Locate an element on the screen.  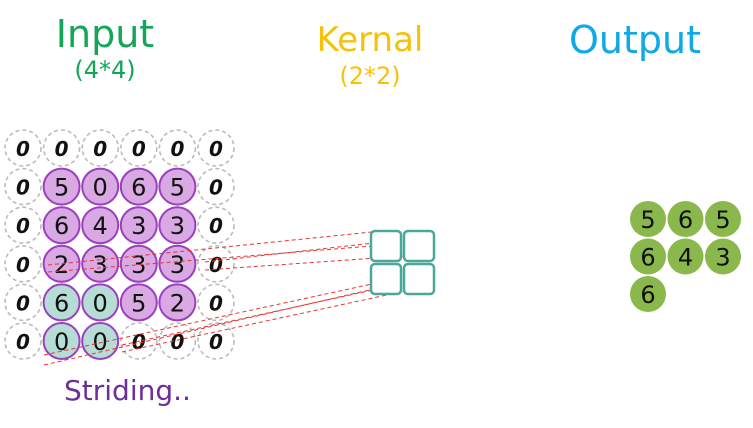
output-title: Output is located at coordinates (635, 40).